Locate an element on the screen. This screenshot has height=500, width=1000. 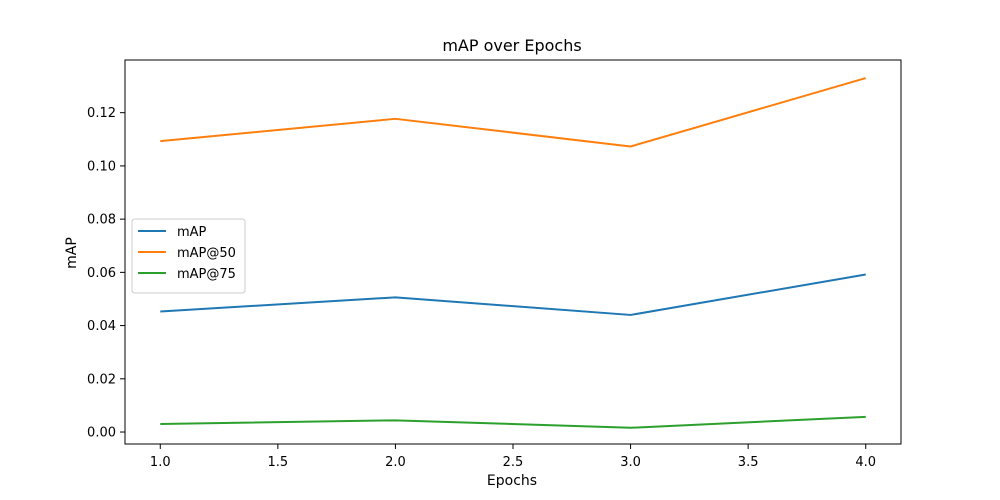
y-tick-label: 0.08 is located at coordinates (101, 220).